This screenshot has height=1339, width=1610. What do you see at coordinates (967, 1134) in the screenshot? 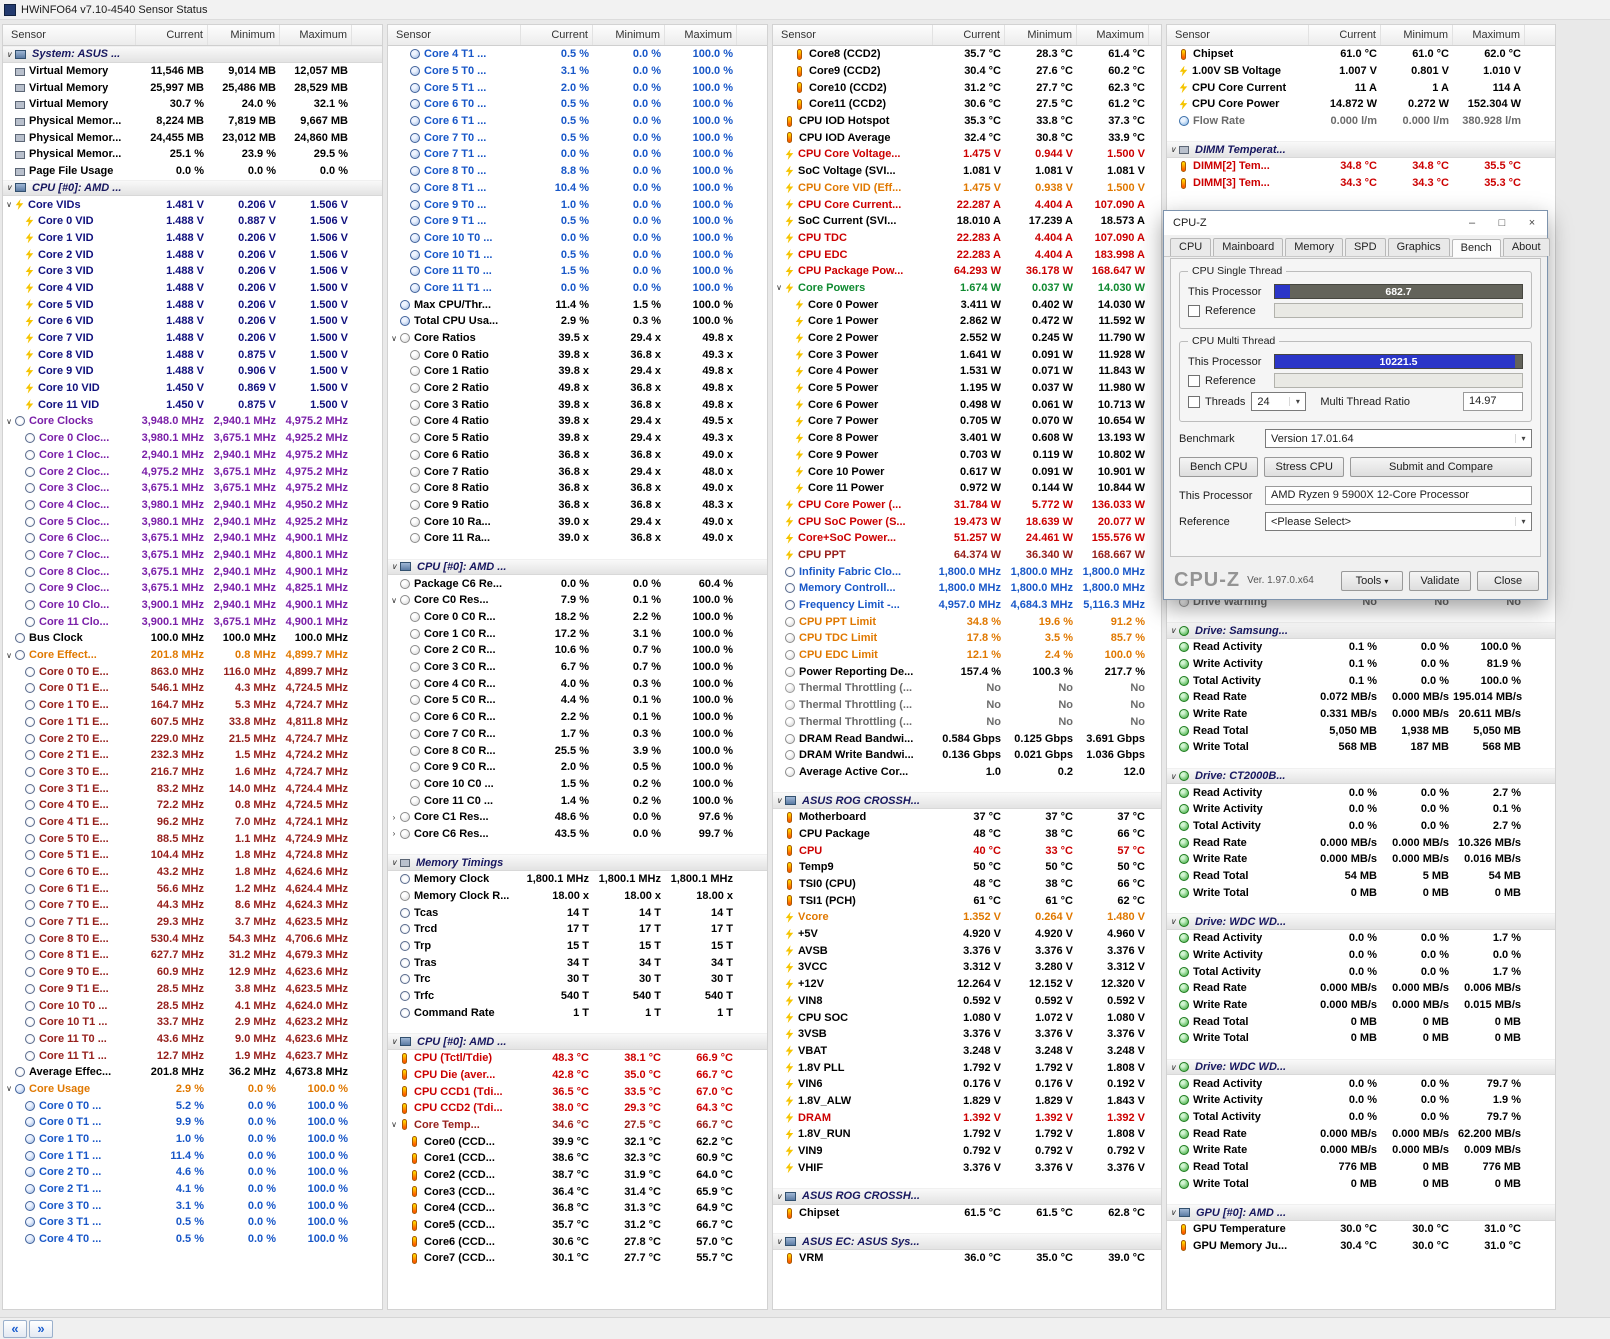
I see `sensor-row: 1.8V_RUN 1.792 V 1.792 V 1.808 V` at bounding box center [967, 1134].